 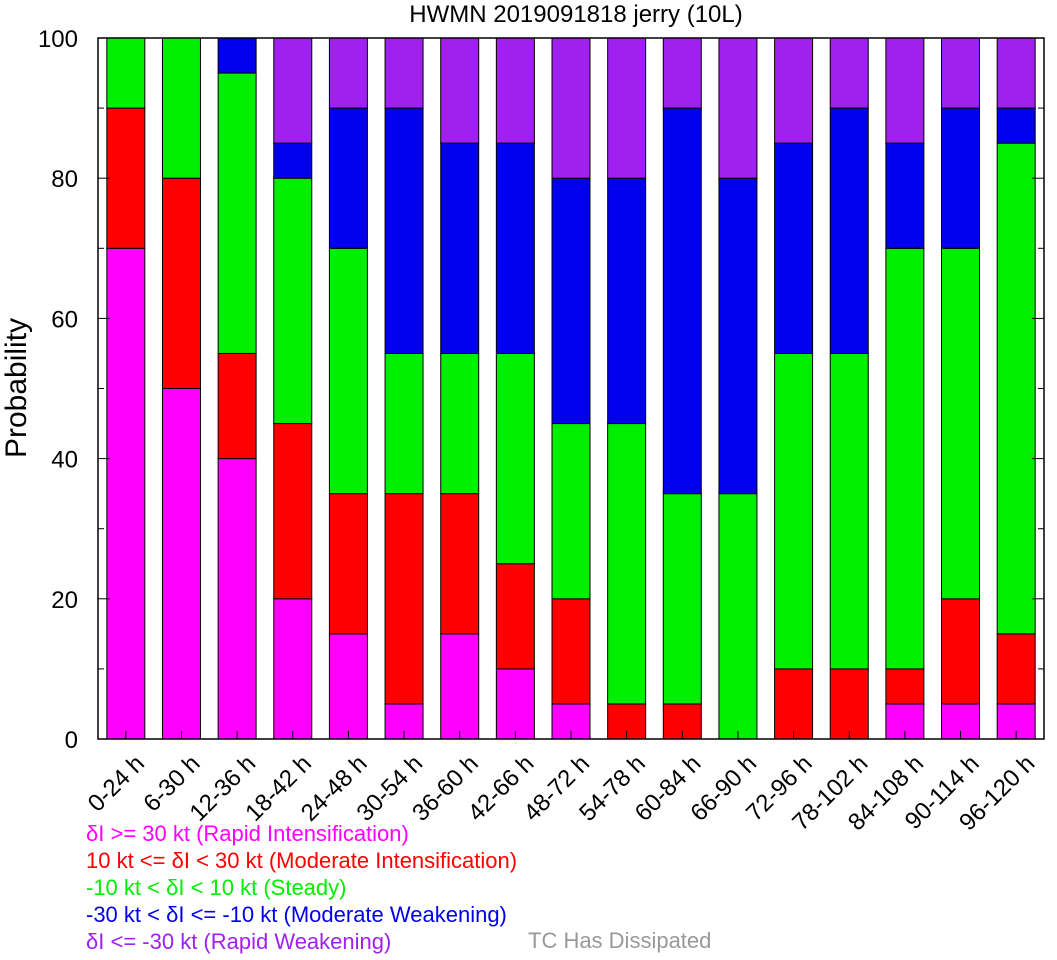 What do you see at coordinates (16, 388) in the screenshot?
I see `y-axis-label: Probability` at bounding box center [16, 388].